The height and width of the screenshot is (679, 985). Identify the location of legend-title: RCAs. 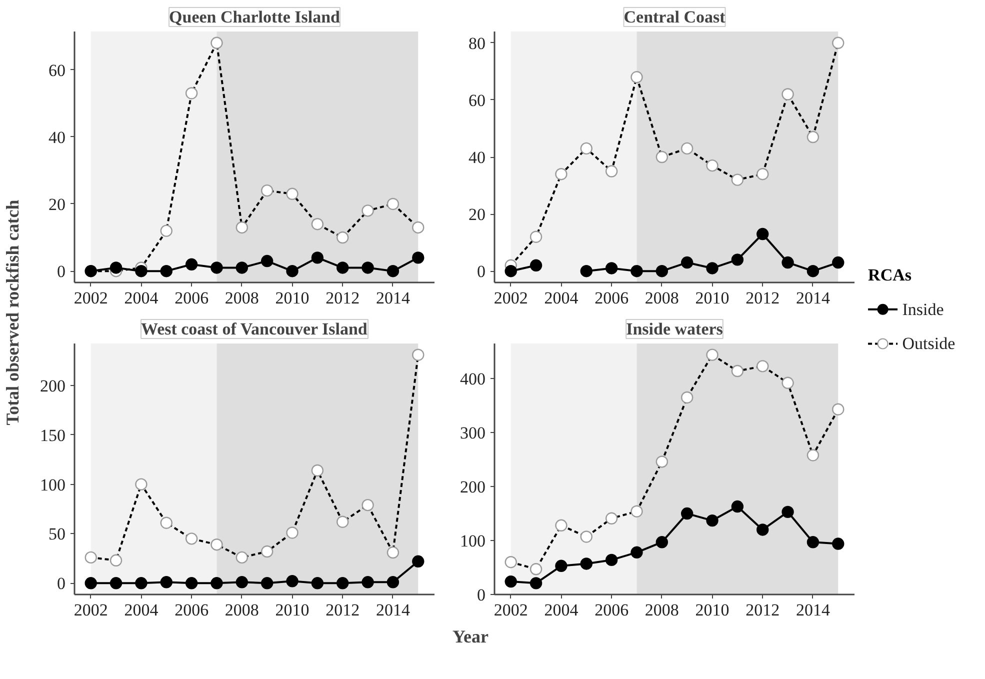
(890, 275).